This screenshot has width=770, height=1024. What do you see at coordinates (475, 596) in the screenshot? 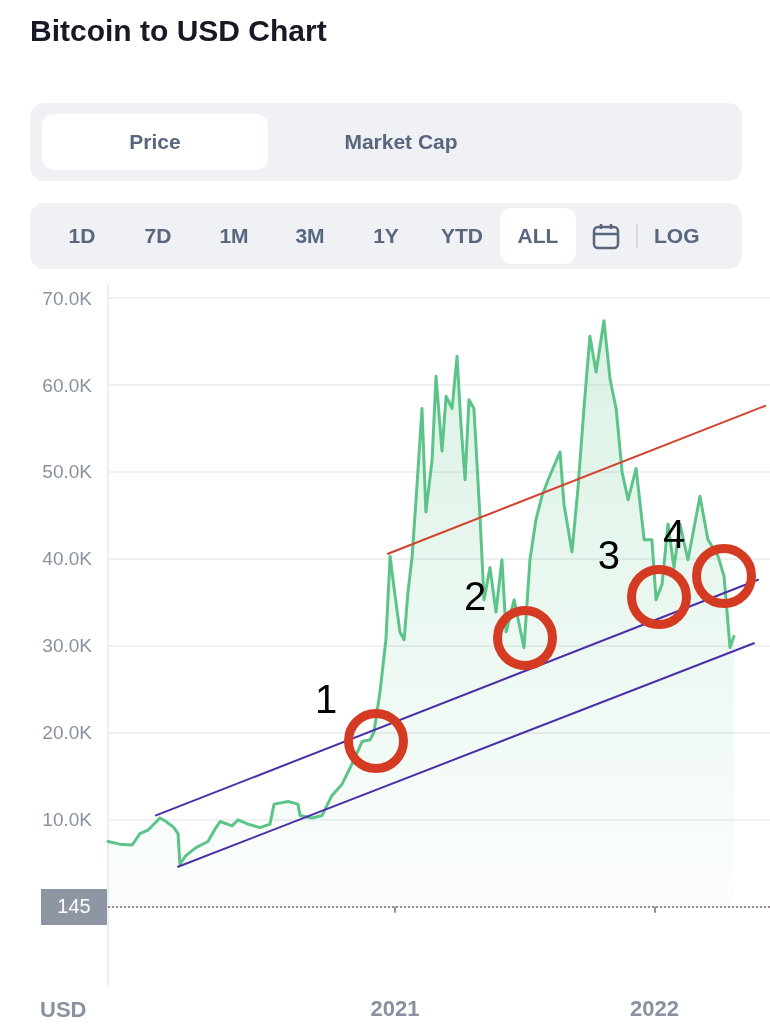
I see `annotation: 2` at bounding box center [475, 596].